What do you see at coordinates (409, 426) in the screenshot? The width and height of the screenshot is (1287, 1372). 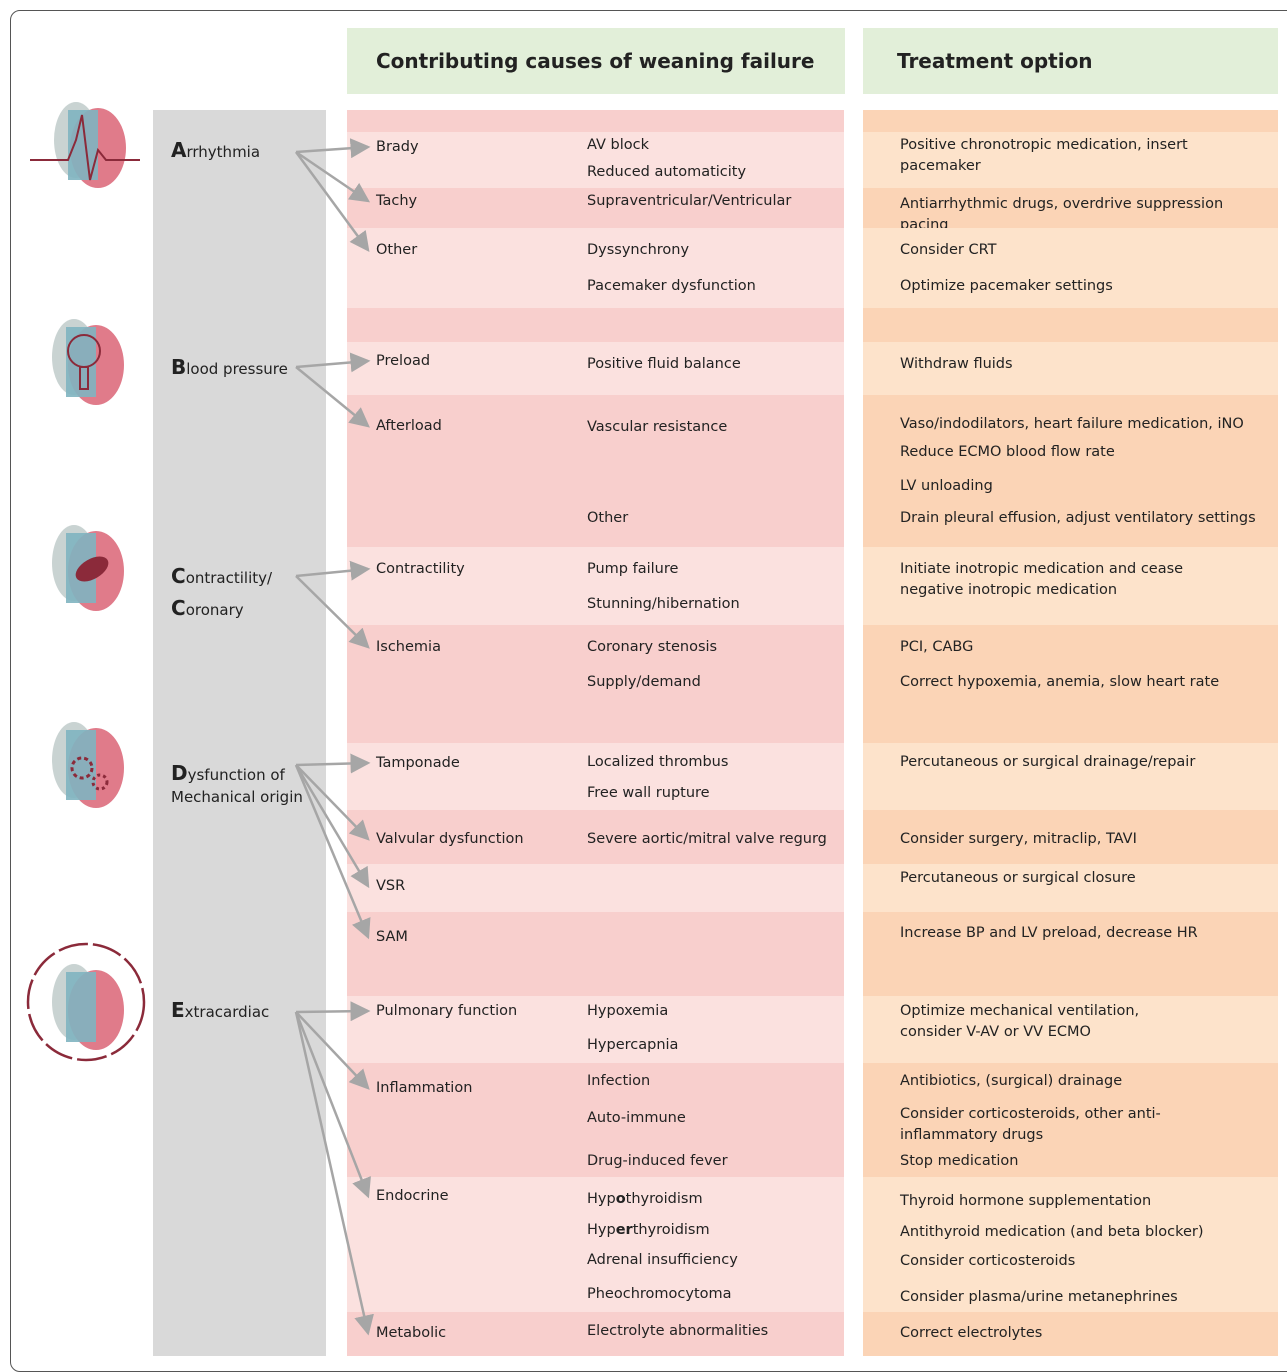 I see `cause: Afterload` at bounding box center [409, 426].